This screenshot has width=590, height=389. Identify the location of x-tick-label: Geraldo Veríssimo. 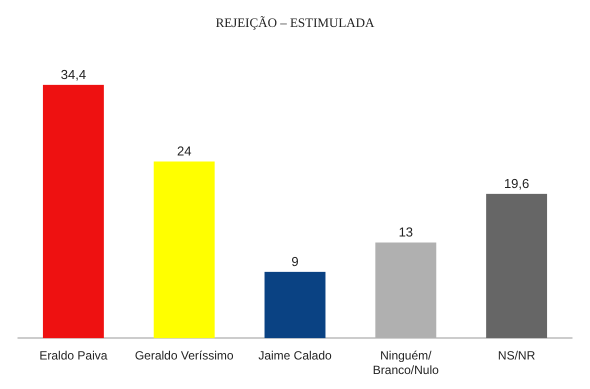
(184, 355).